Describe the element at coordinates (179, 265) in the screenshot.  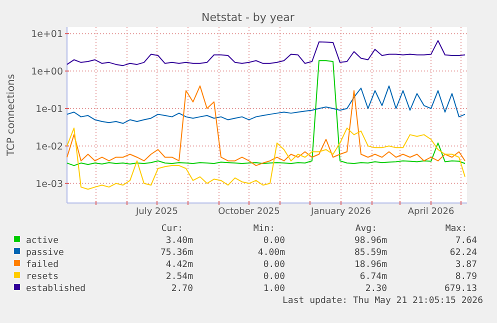
I see `text: 4.42m` at that location.